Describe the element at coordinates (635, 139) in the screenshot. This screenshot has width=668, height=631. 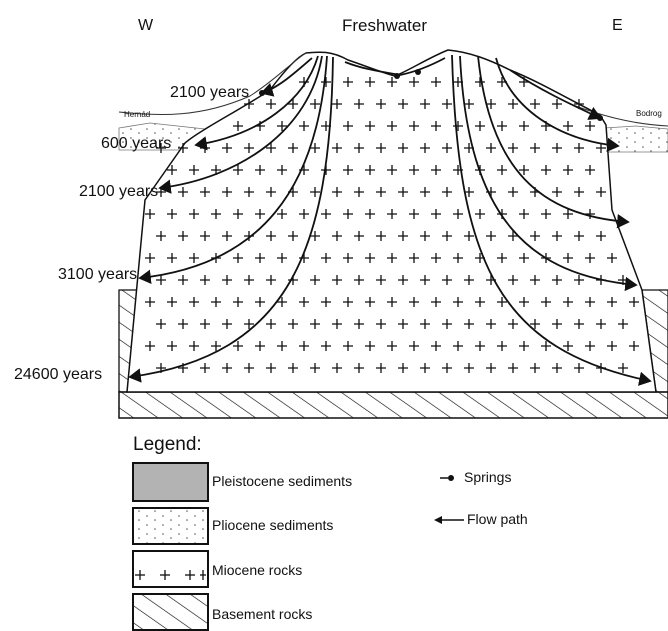
I see `pliocene-sediments-right` at that location.